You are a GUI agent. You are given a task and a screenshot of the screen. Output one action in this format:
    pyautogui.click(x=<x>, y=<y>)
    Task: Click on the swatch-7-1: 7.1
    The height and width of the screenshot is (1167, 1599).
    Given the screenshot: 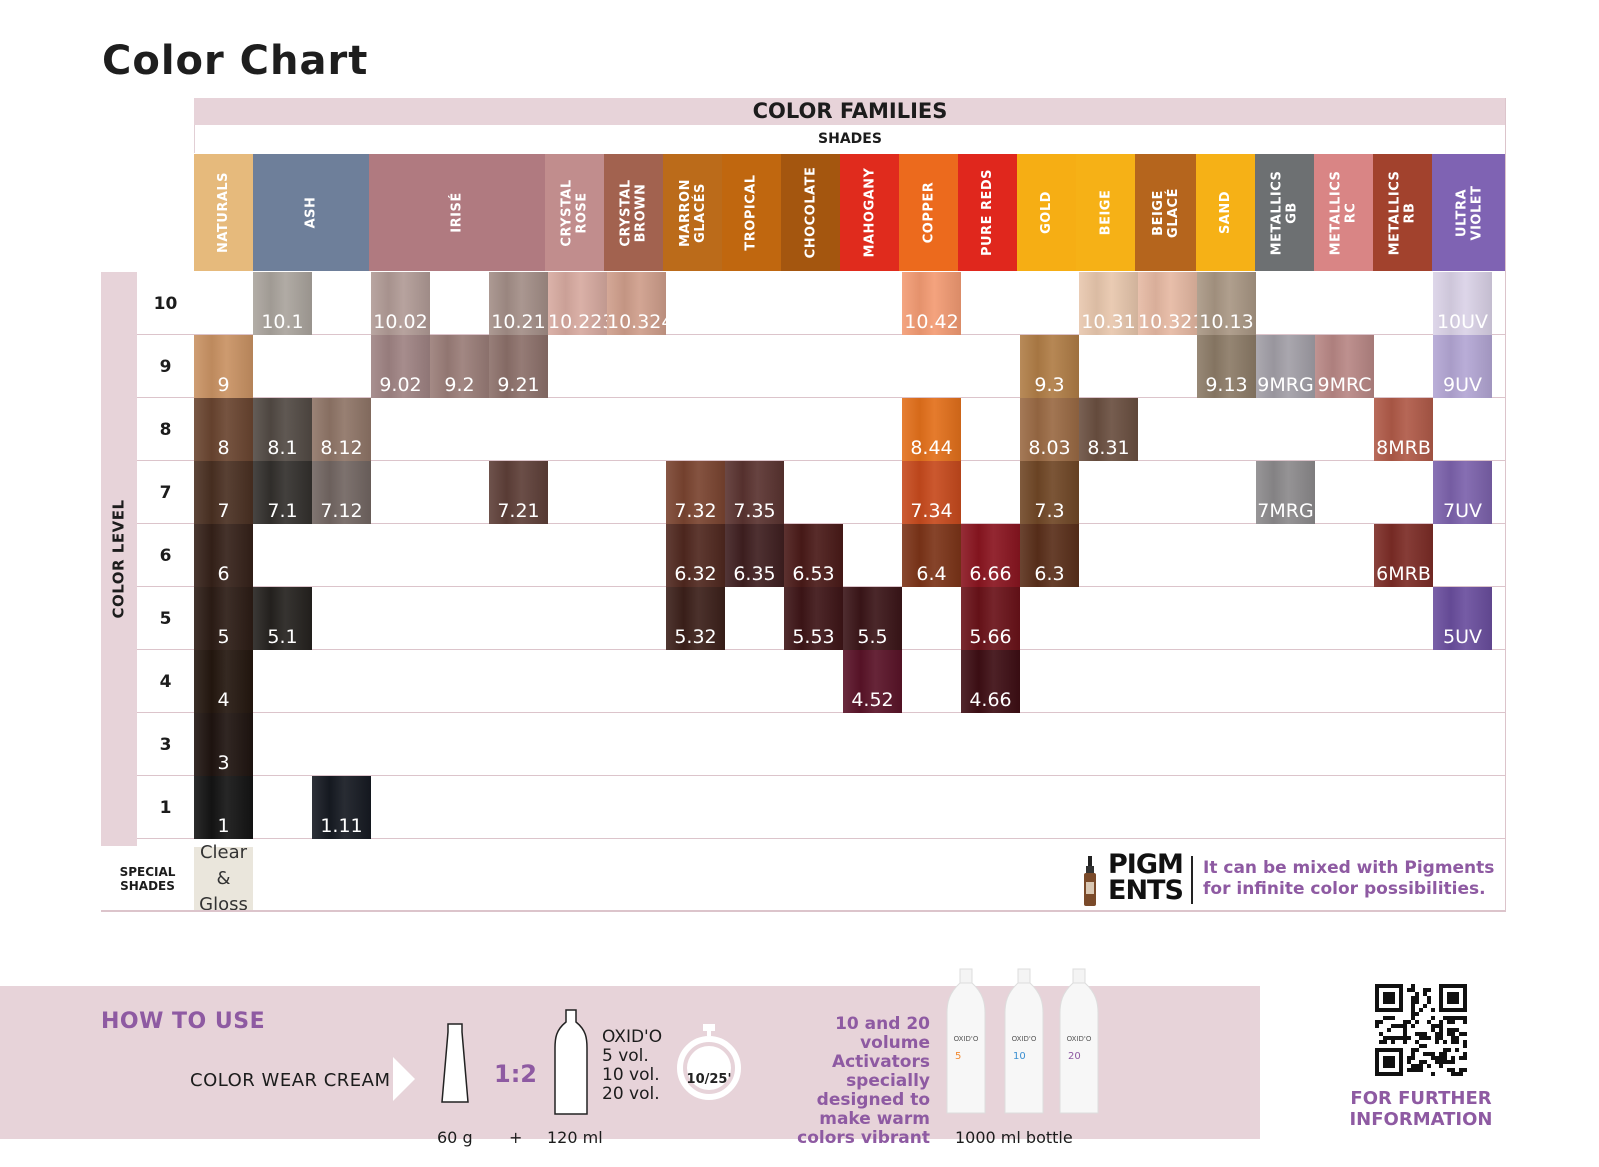 What is the action you would take?
    pyautogui.click(x=282, y=492)
    